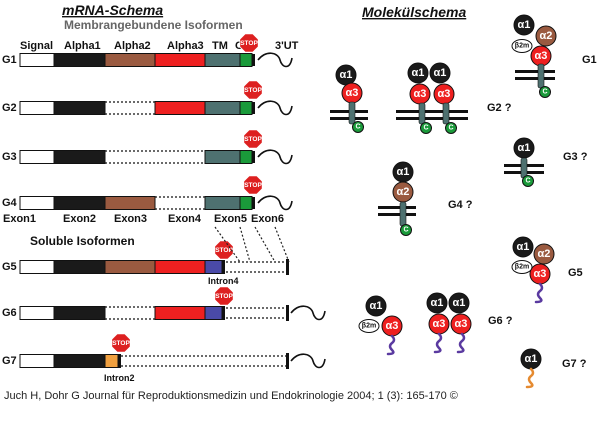  Describe the element at coordinates (425, 198) in the screenshot. I see `molecule-g4: α1 α2 C G4 ?` at that location.